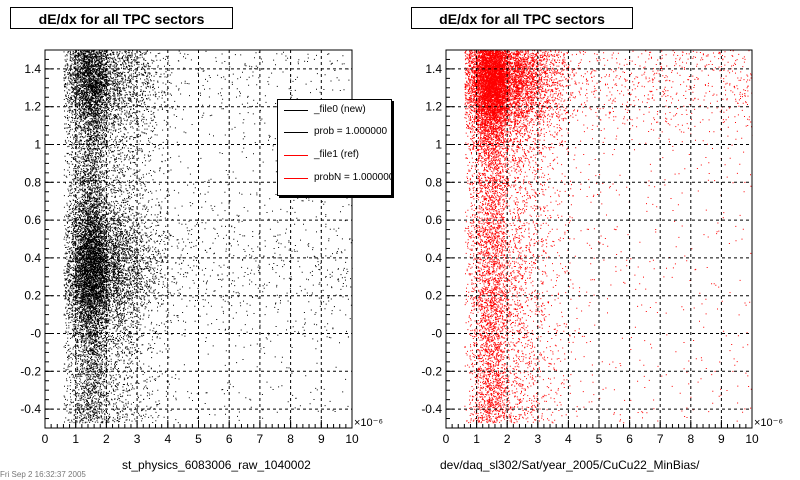 This screenshot has width=800, height=480. Describe the element at coordinates (43, 474) in the screenshot. I see `timestamp-footer: Fri Sep 2 16:32:37 2005` at that location.